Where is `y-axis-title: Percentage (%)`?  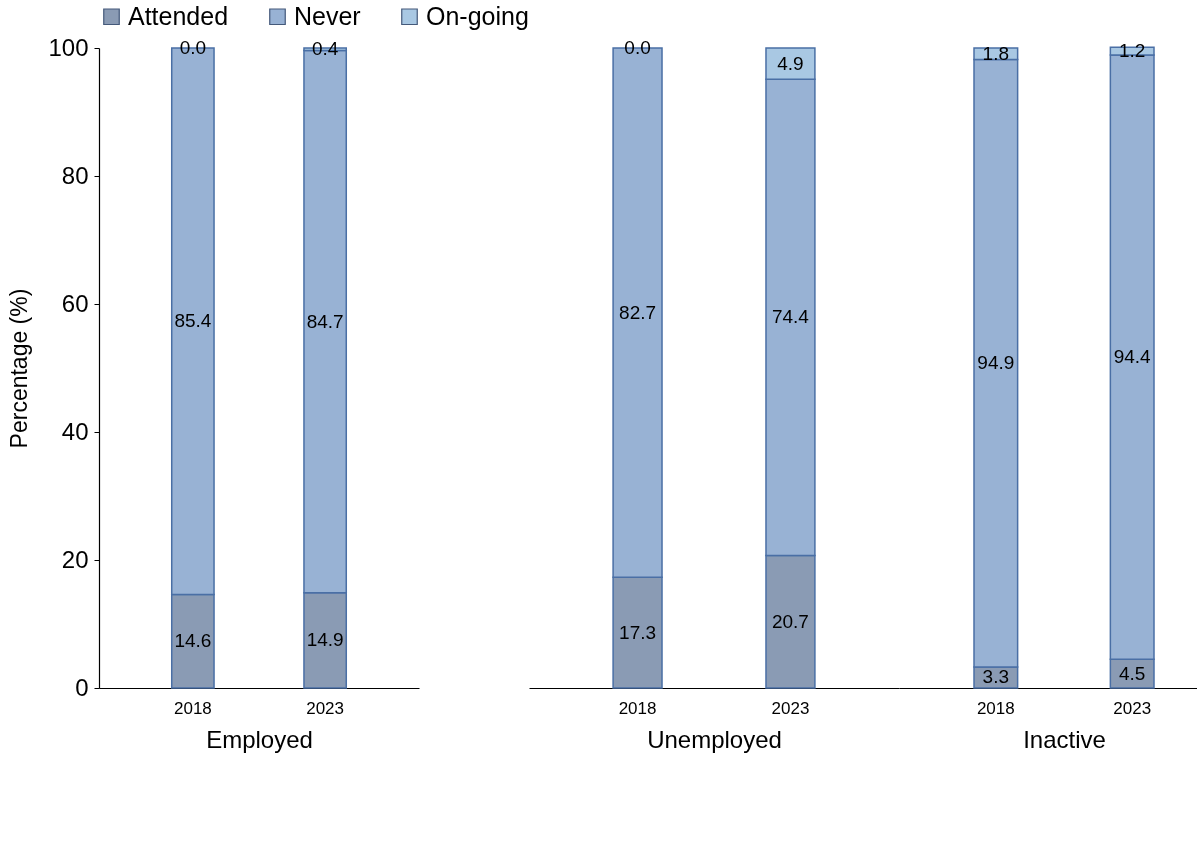
y-axis-title: Percentage (%) is located at coordinates (19, 368).